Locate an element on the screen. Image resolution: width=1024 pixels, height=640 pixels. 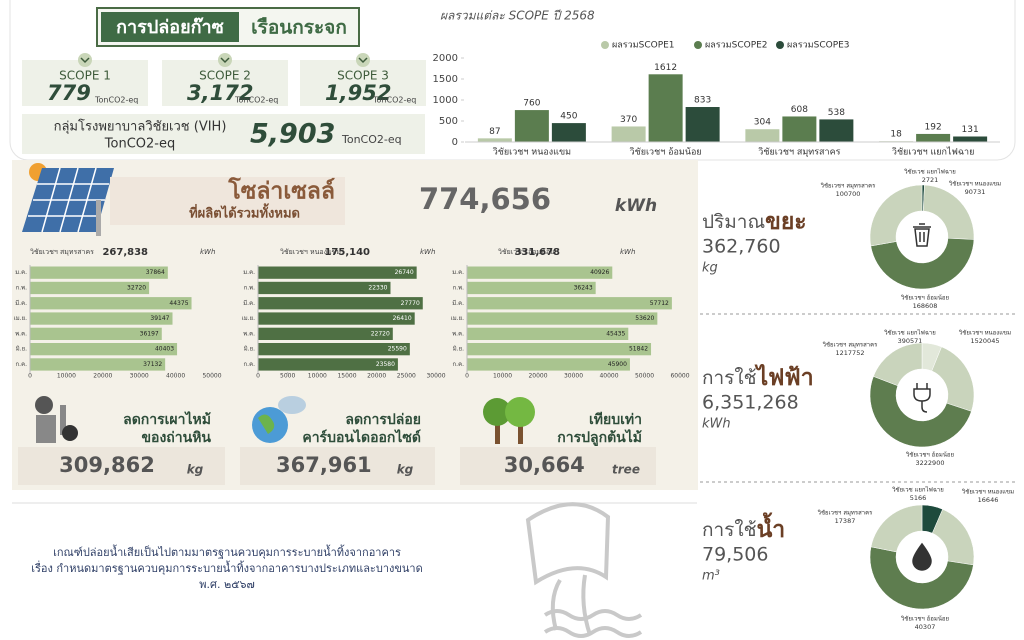
saving-label: การปลูกต้นไม้ is located at coordinates (599, 437).